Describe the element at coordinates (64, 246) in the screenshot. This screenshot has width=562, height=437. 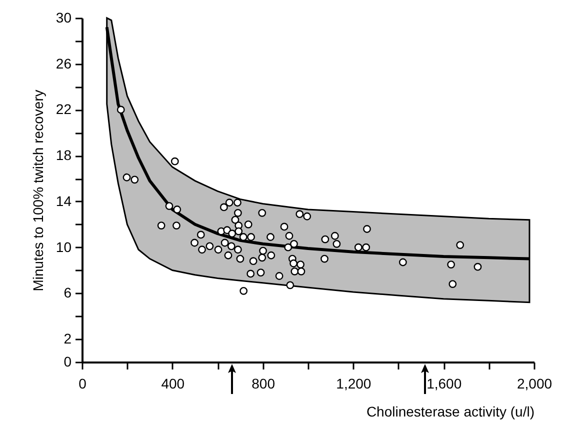
I see `y-tick-label: 10` at that location.